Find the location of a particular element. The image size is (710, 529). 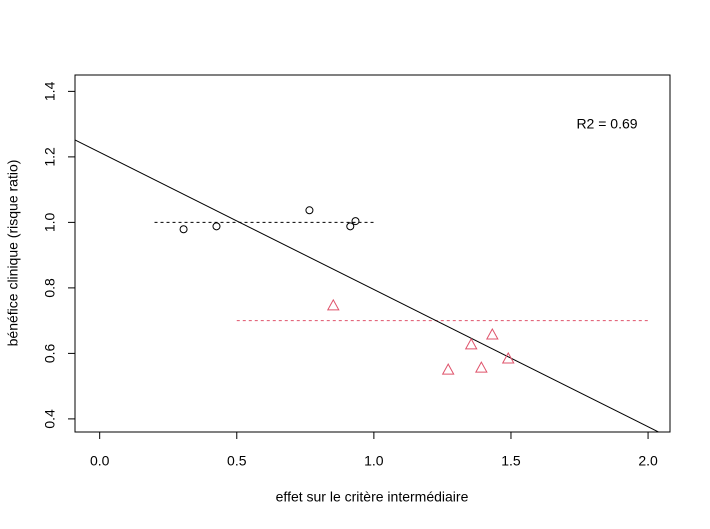

x-tick-label: 0.0 is located at coordinates (100, 461).